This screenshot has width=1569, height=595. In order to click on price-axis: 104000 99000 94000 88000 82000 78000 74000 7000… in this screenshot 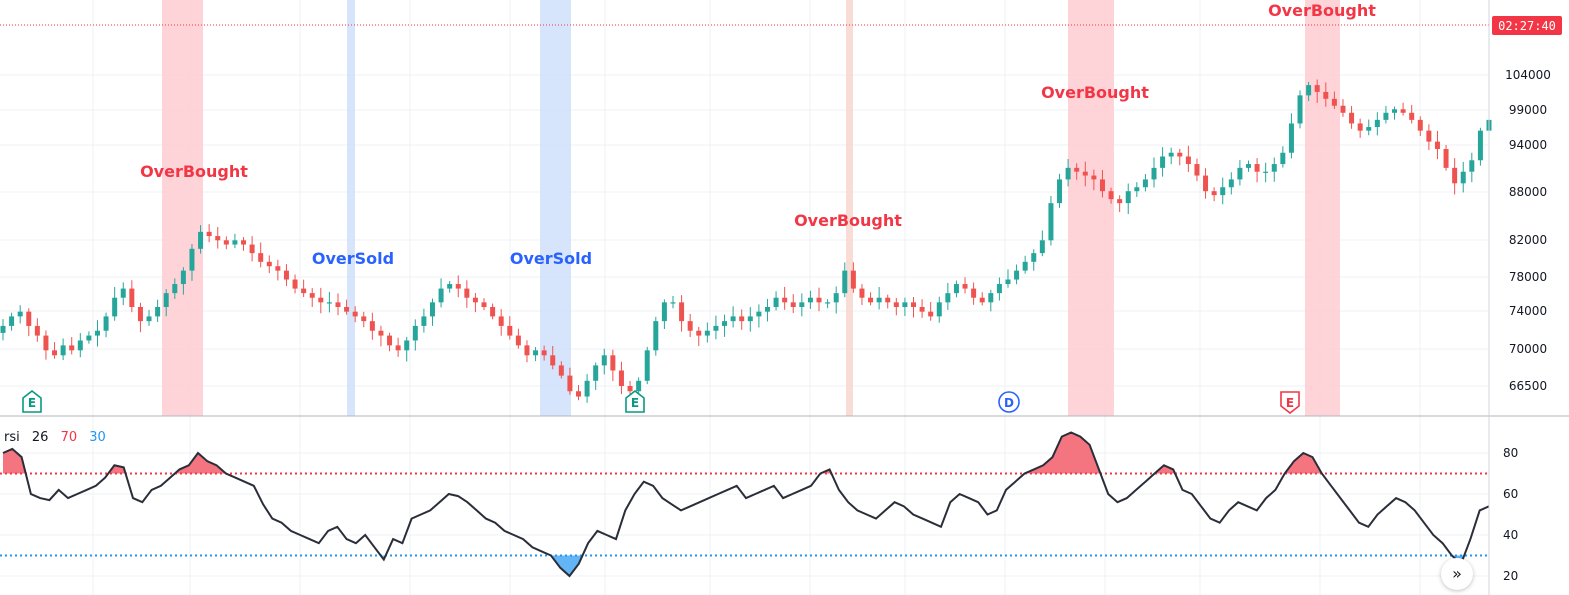, I will do `click(1528, 230)`.